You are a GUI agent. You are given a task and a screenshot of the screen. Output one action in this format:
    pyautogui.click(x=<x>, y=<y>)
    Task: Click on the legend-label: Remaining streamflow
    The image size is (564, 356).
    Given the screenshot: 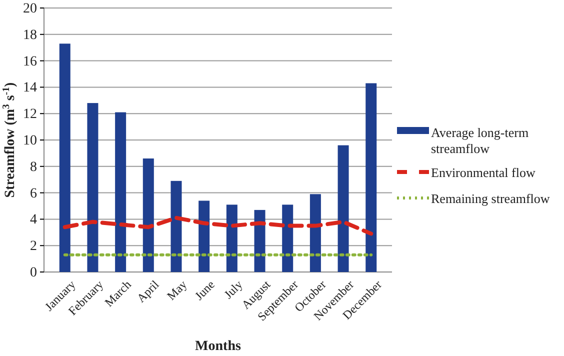 What is the action you would take?
    pyautogui.click(x=490, y=198)
    